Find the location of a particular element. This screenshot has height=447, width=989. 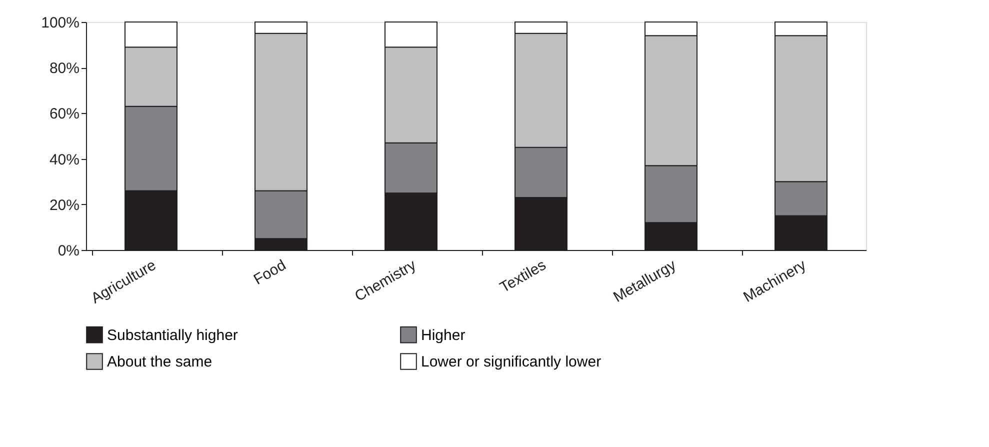

legend-label: Higher is located at coordinates (443, 335).